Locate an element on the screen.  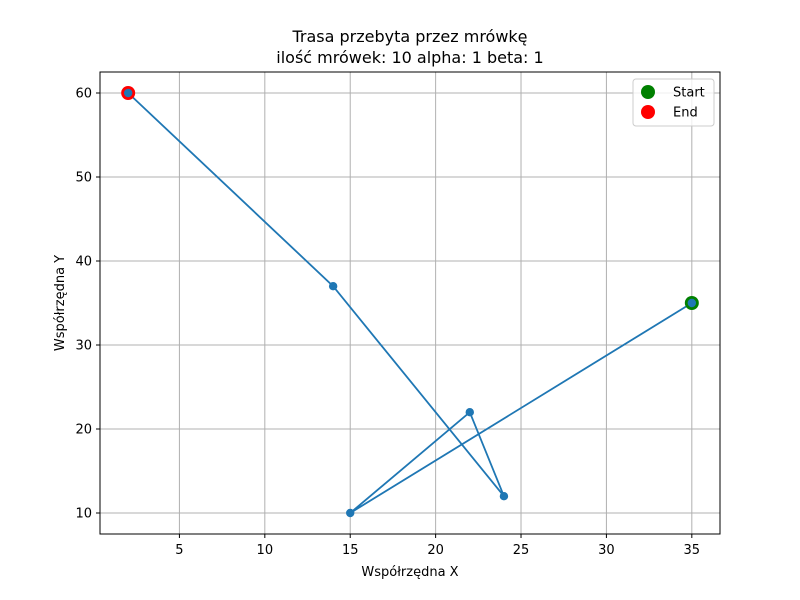
x-tick-label: 15 is located at coordinates (350, 550).